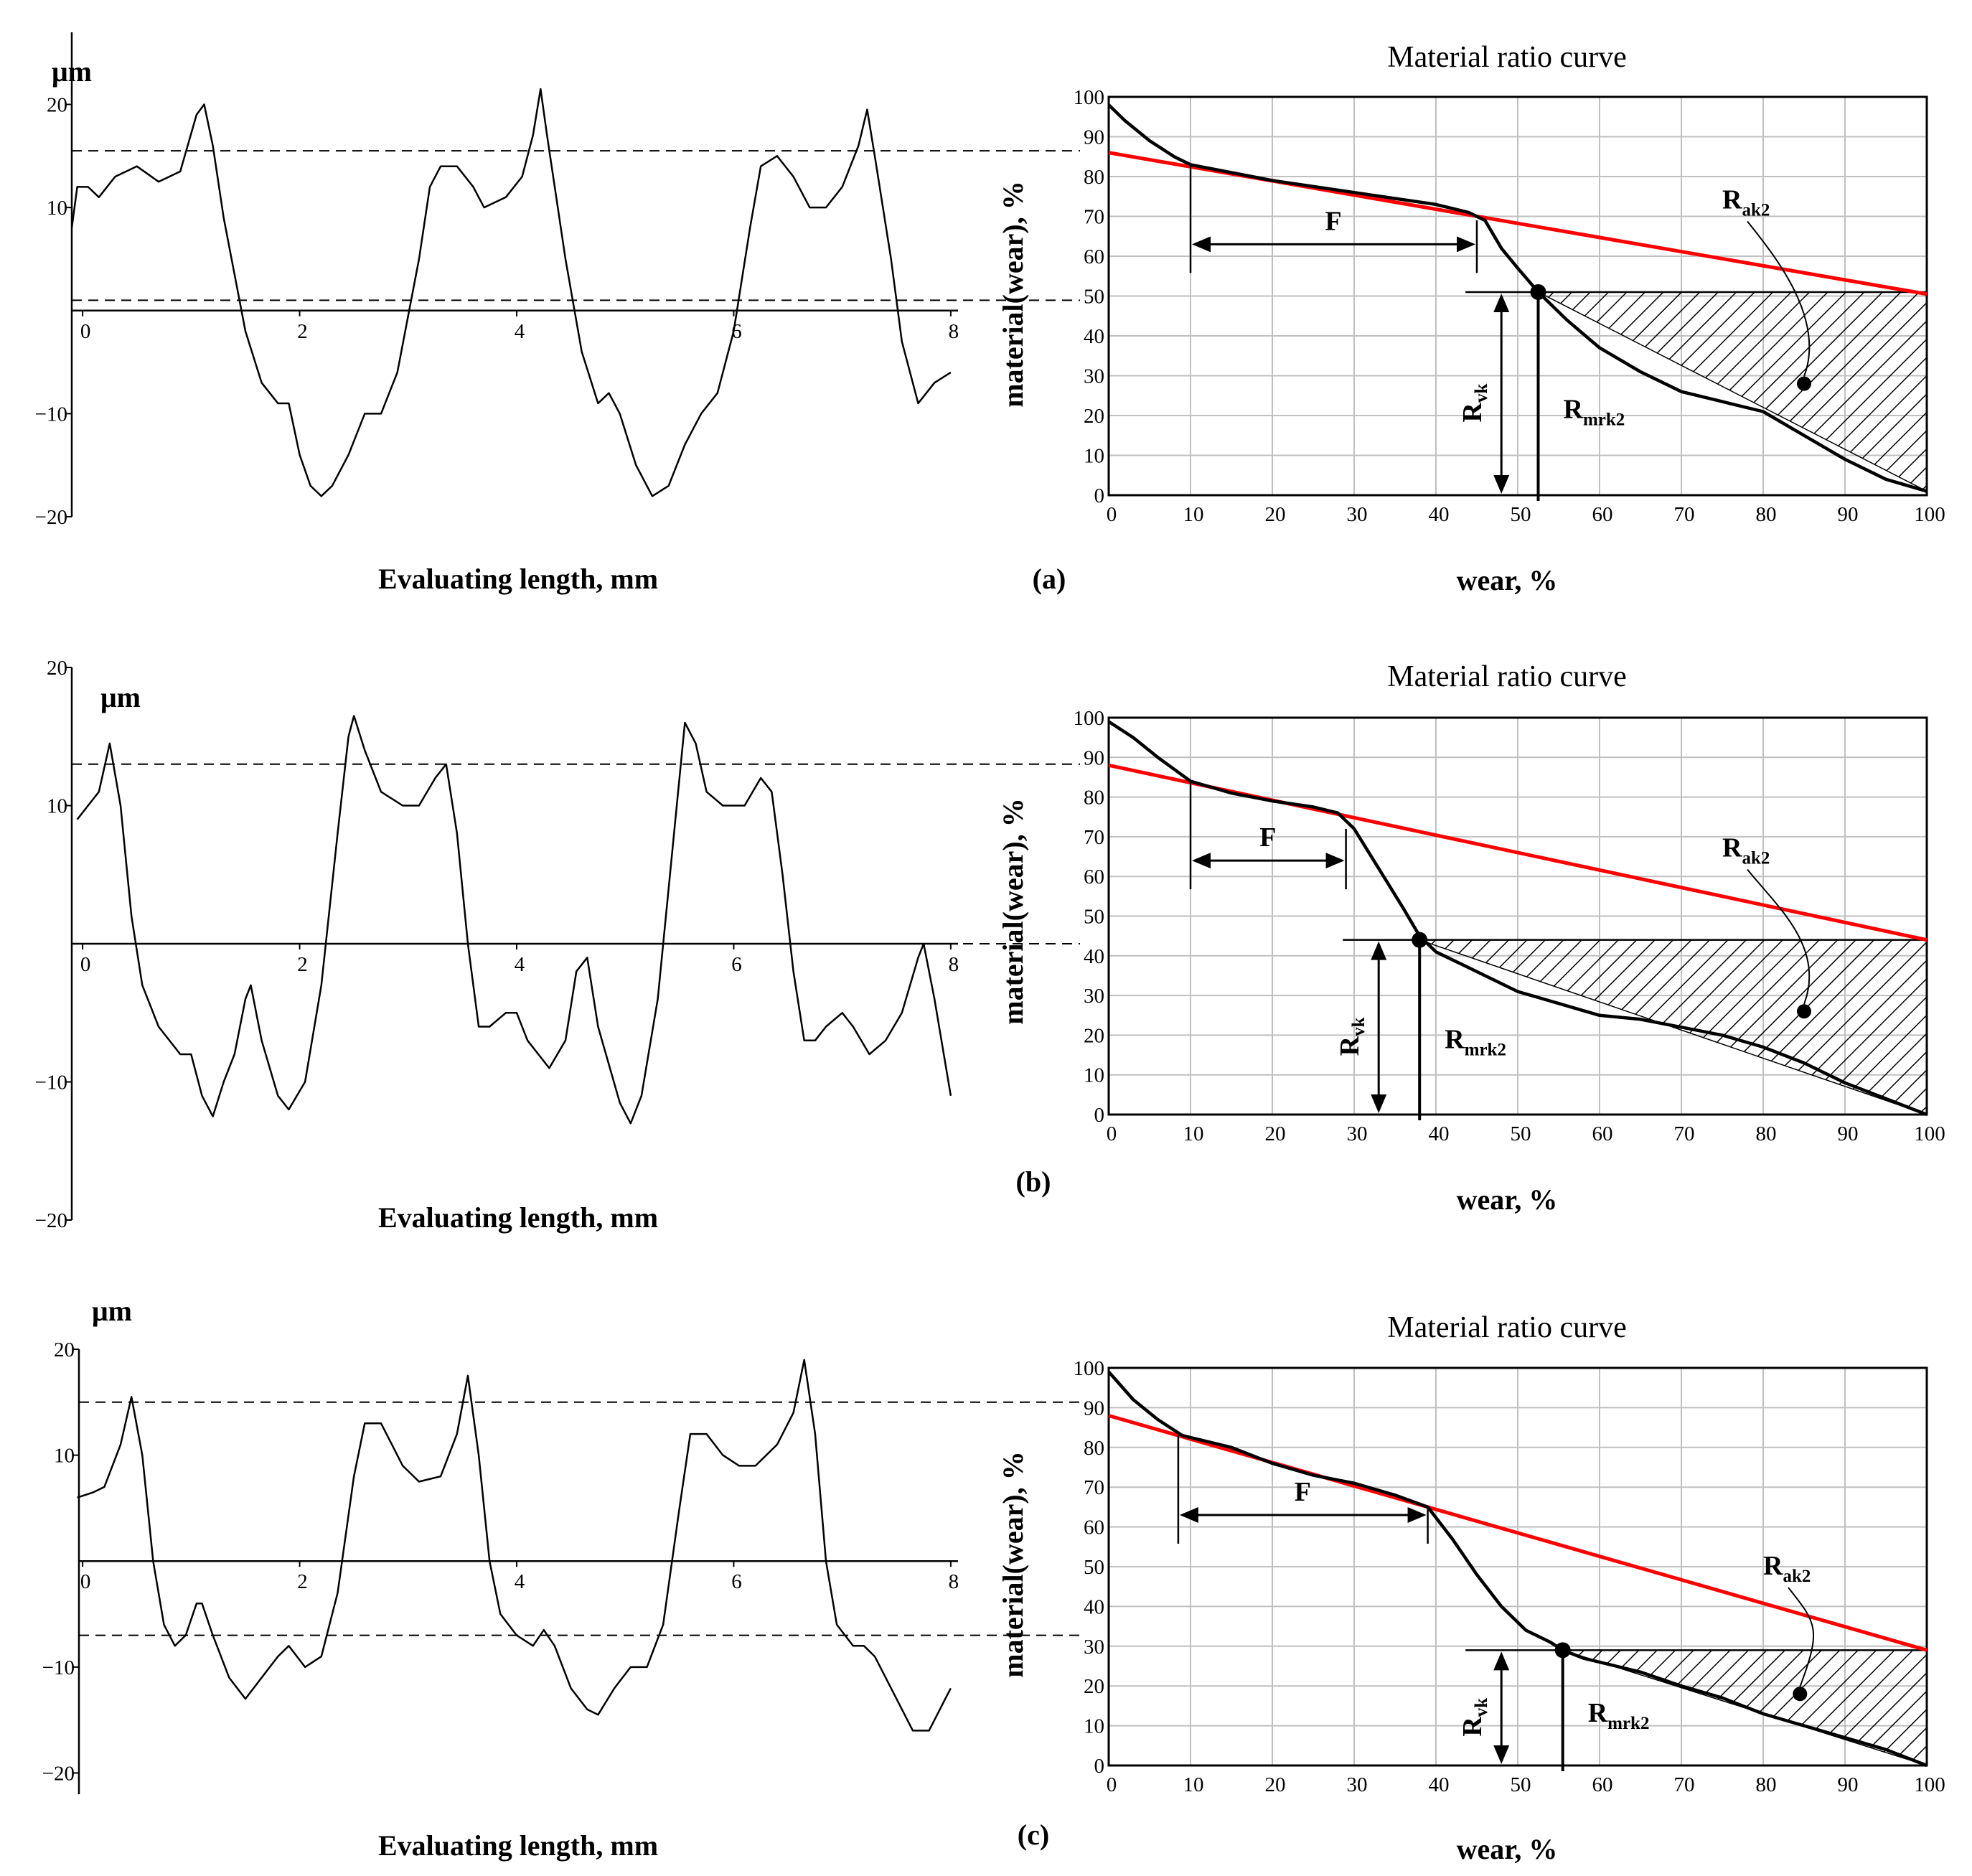 This screenshot has width=1972, height=1876. Describe the element at coordinates (1849, 514) in the screenshot. I see `mrc-x-tick-label: 90` at that location.